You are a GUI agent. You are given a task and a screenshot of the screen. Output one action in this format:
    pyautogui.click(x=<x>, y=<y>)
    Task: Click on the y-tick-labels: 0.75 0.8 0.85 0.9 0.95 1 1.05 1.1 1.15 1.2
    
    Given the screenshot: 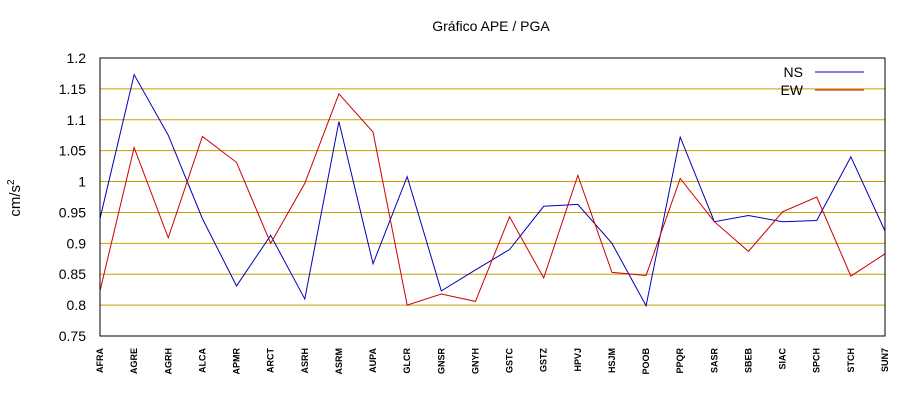 What is the action you would take?
    pyautogui.click(x=72, y=197)
    